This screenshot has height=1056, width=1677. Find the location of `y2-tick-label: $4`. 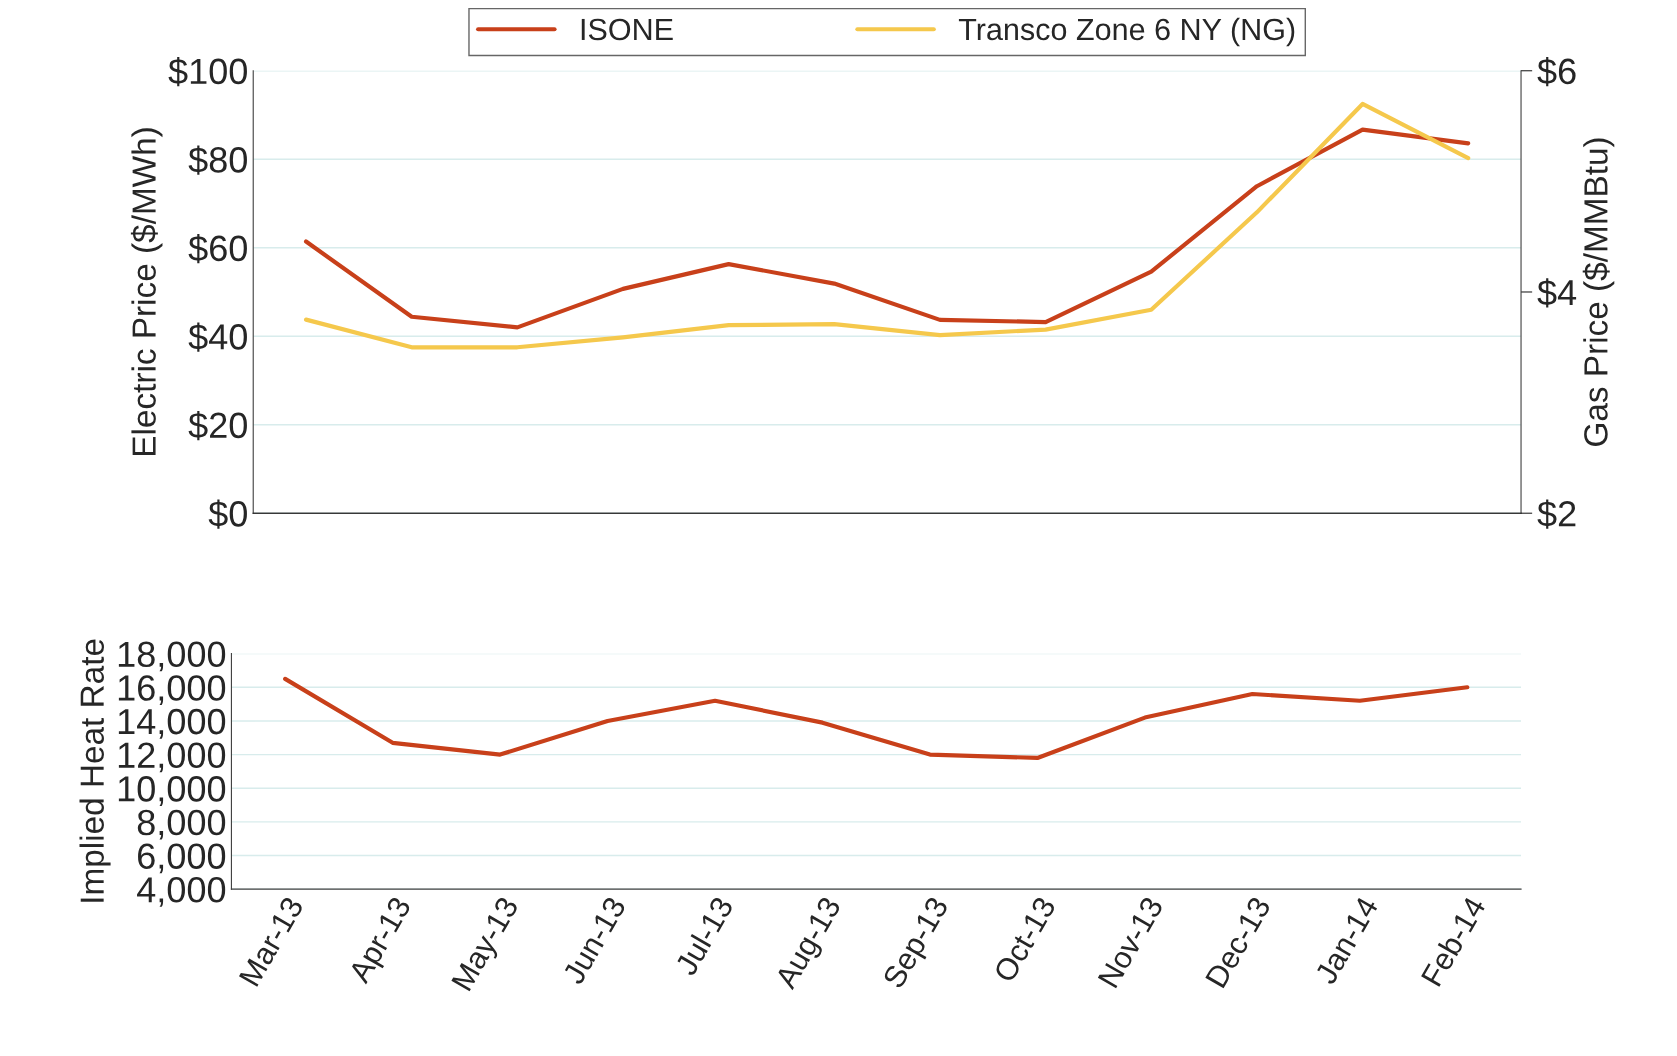

y2-tick-label: $4 is located at coordinates (1557, 293).